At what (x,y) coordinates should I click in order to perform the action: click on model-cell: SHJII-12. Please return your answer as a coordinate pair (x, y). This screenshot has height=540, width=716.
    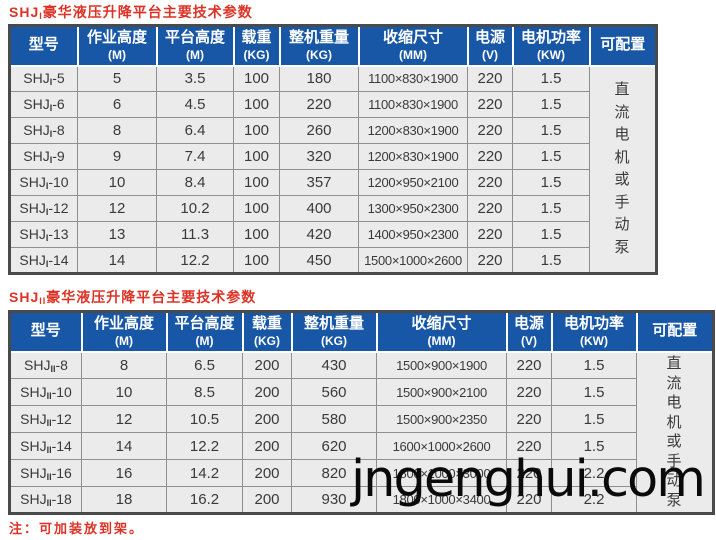
    Looking at the image, I should click on (45, 419).